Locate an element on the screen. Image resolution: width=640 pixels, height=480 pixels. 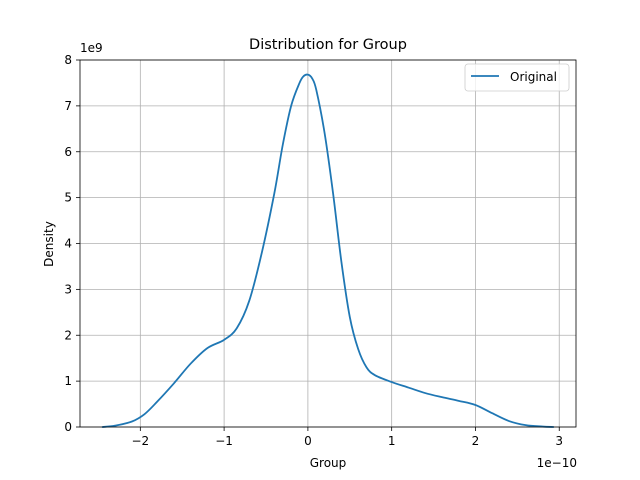
y-tick-label: 2 is located at coordinates (68, 335).